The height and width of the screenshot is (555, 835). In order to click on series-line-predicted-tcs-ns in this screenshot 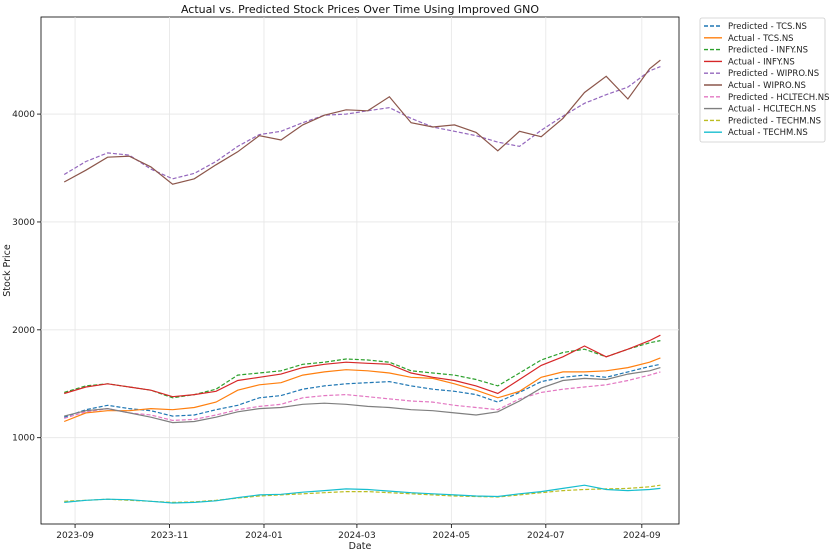, I will do `click(362, 390)`.